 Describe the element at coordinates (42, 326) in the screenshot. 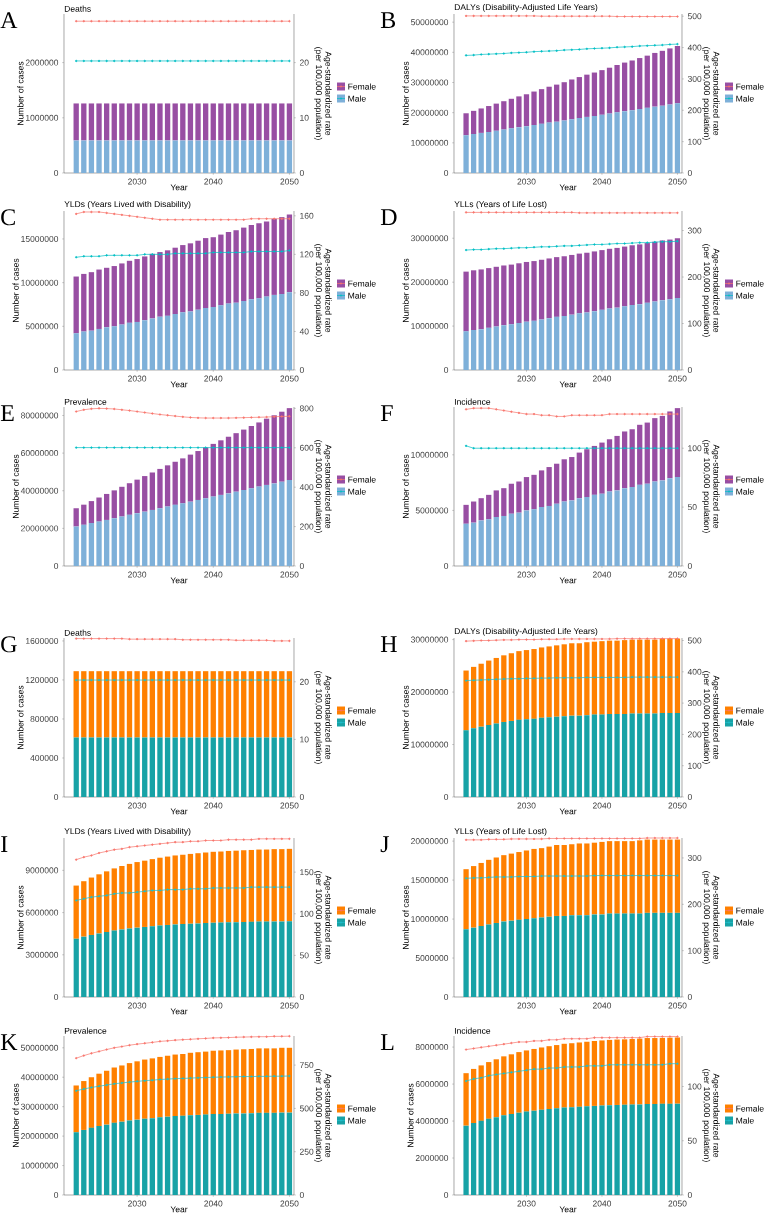

I see `y-tick-label: 5000000` at that location.